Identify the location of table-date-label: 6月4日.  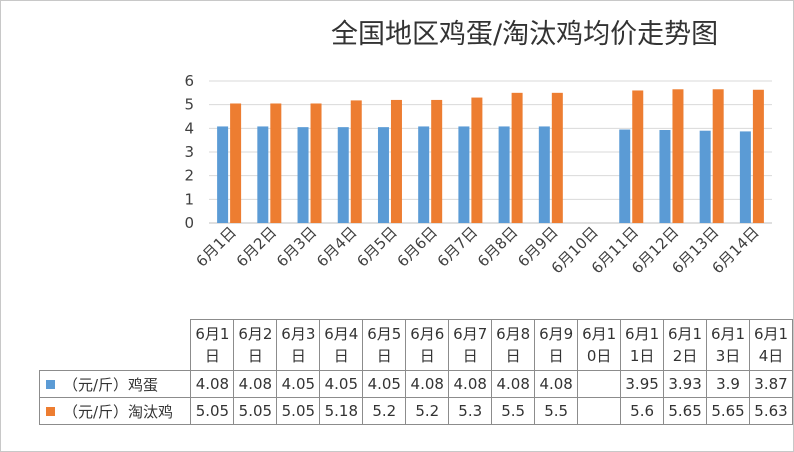
(341, 345).